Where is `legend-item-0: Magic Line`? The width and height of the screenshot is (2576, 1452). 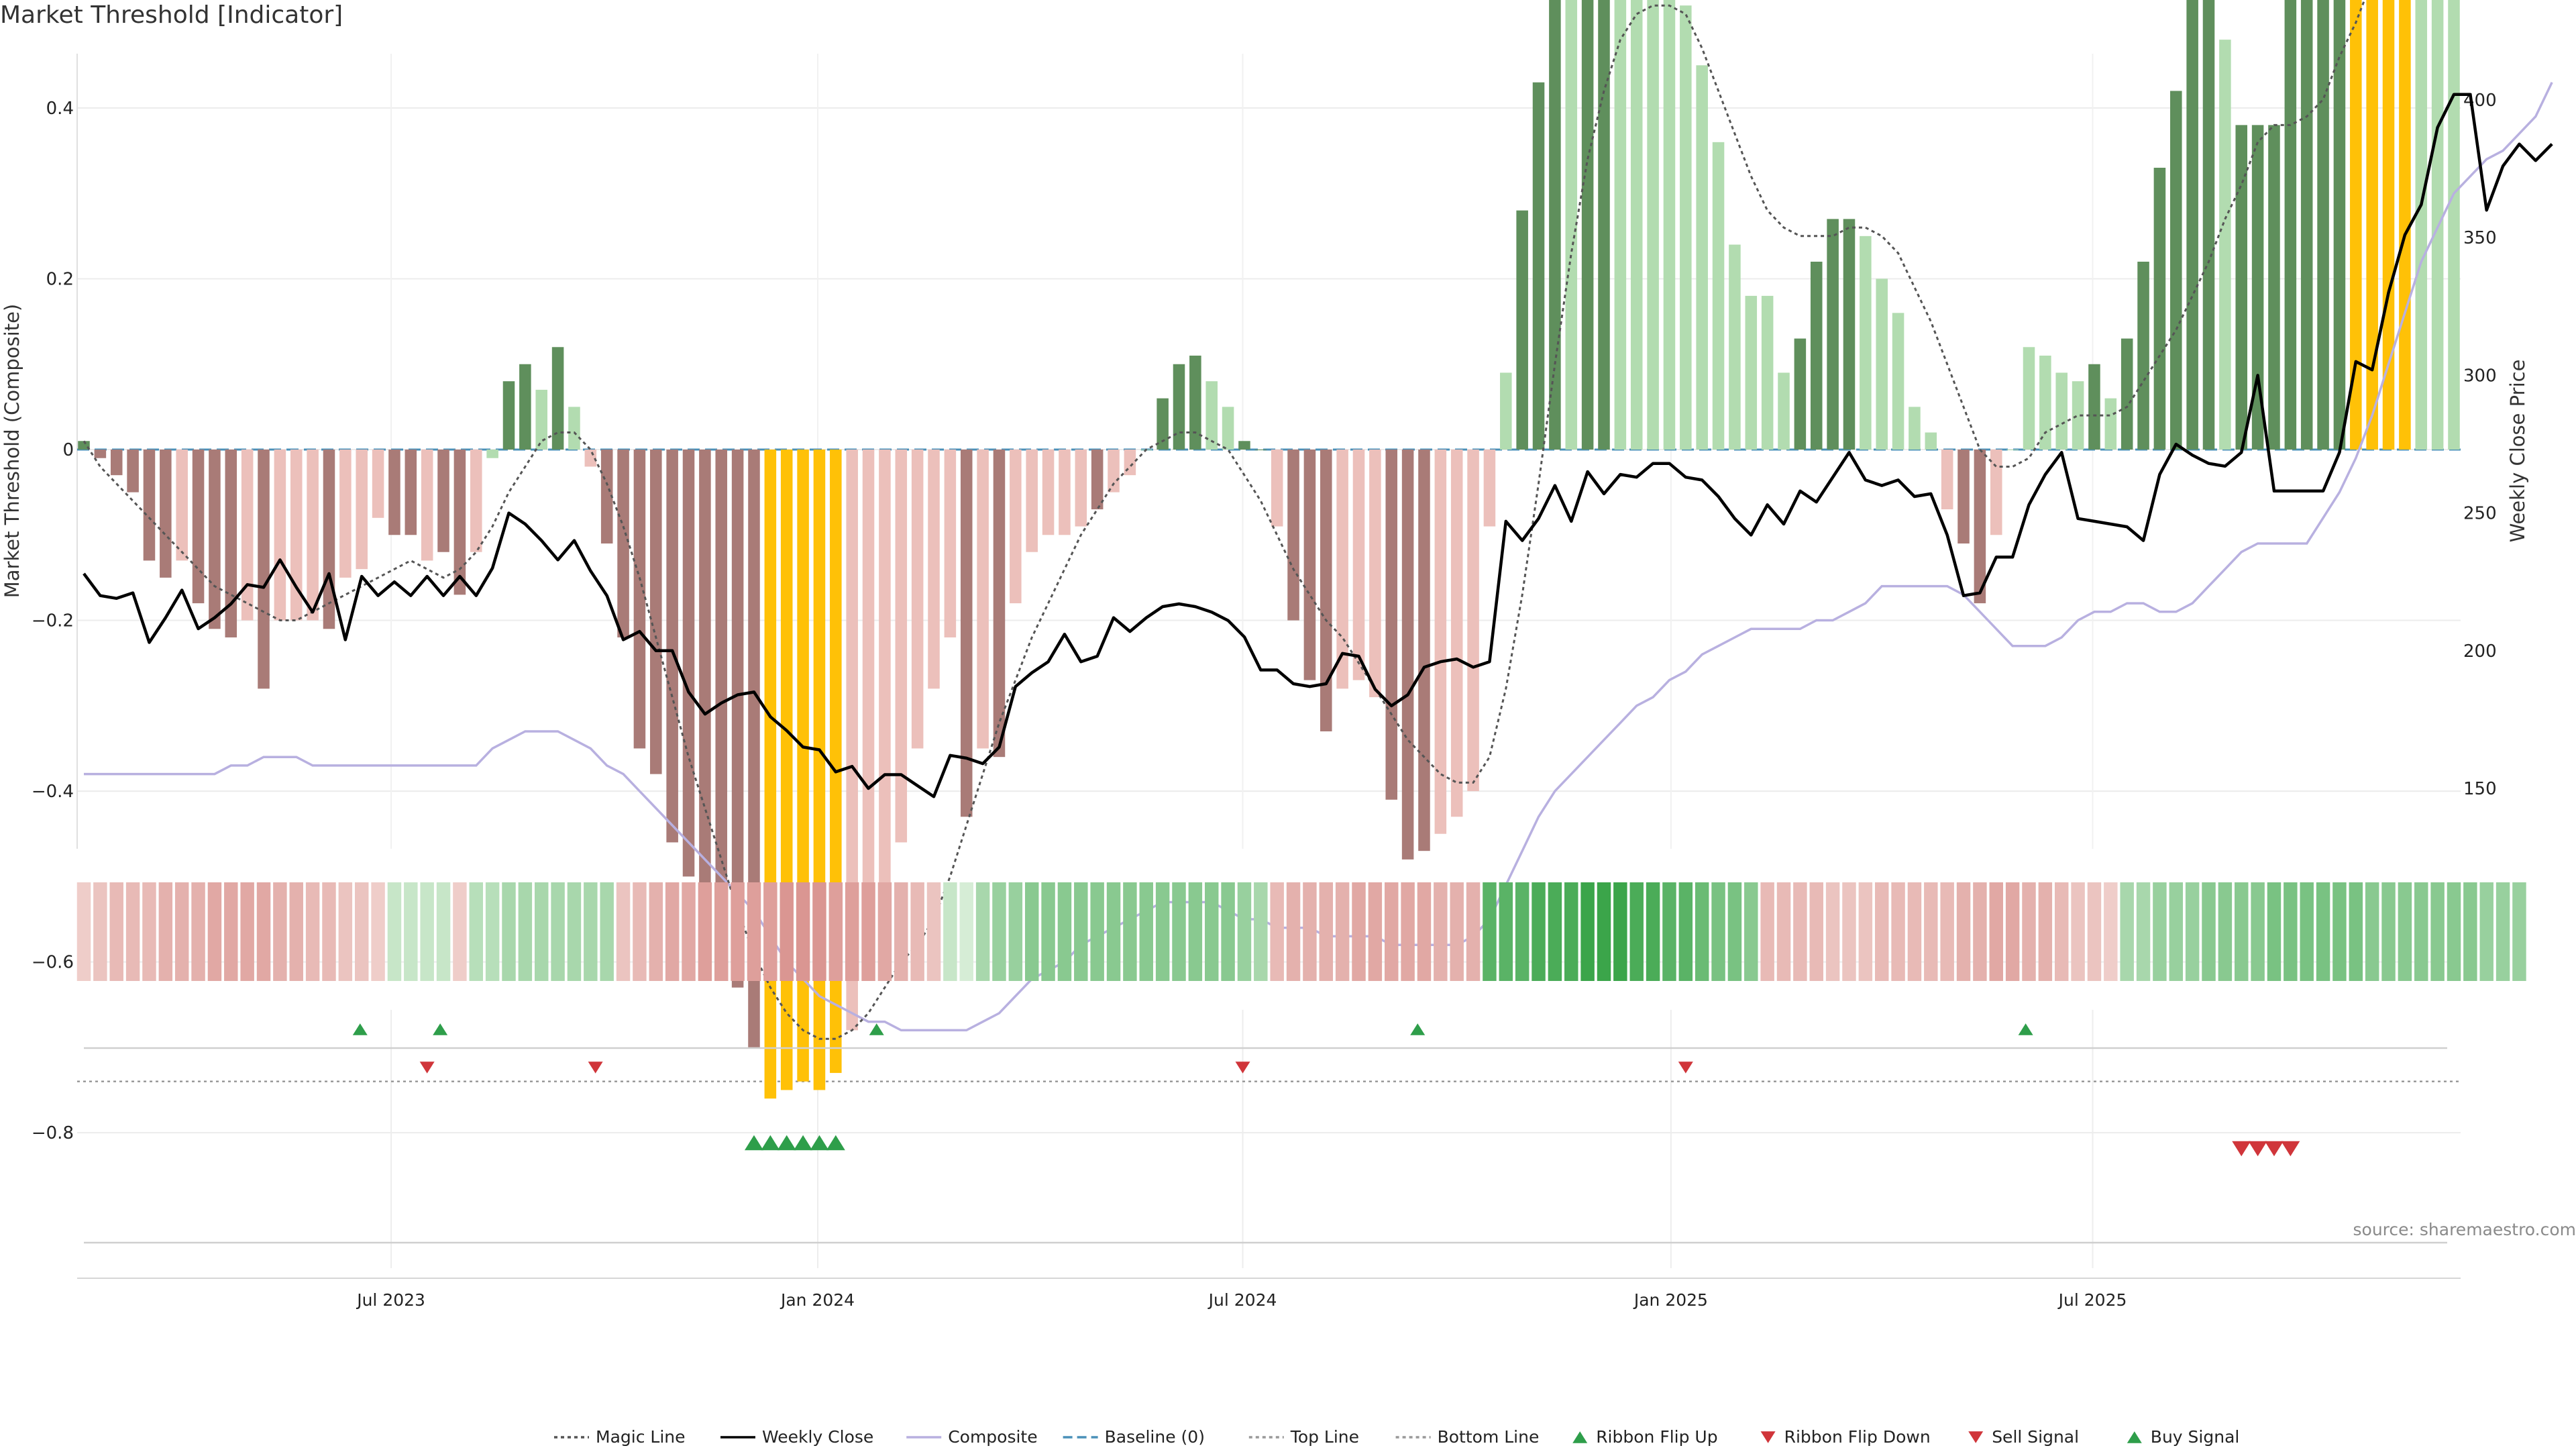 legend-item-0: Magic Line is located at coordinates (620, 1437).